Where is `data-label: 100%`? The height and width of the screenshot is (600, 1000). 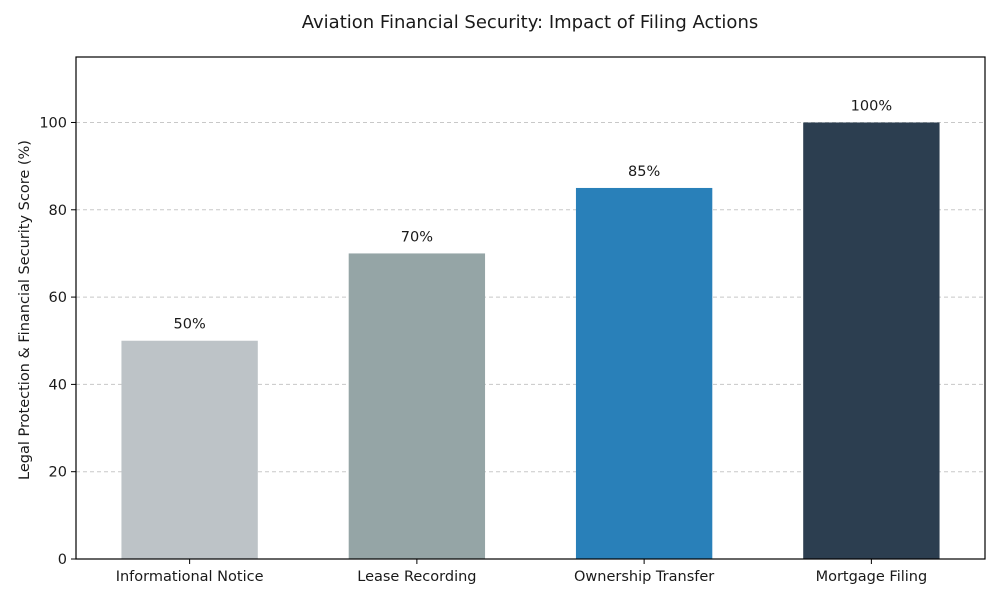 data-label: 100% is located at coordinates (871, 106).